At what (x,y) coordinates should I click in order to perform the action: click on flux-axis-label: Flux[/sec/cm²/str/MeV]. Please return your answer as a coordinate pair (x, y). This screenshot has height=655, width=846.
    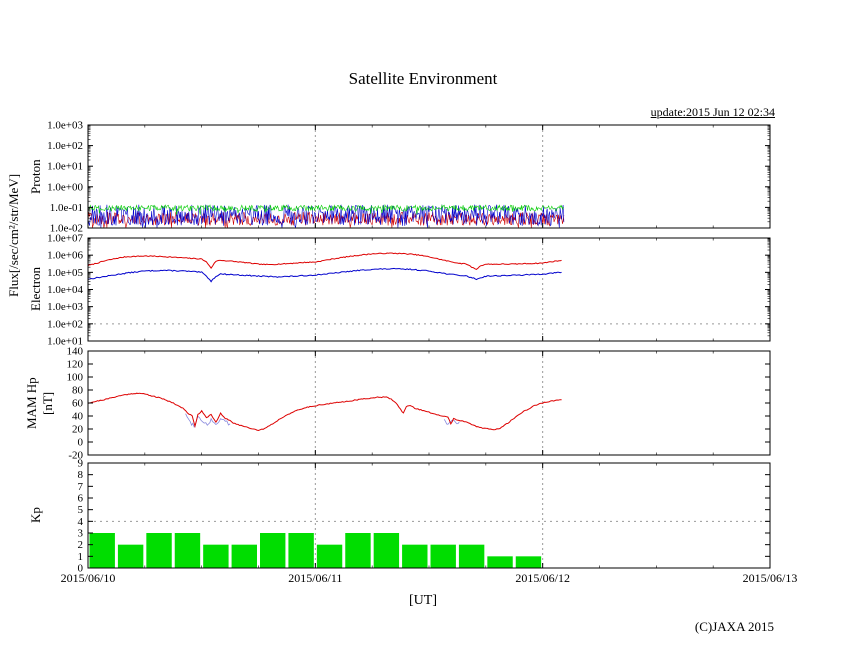
    Looking at the image, I should click on (13, 235).